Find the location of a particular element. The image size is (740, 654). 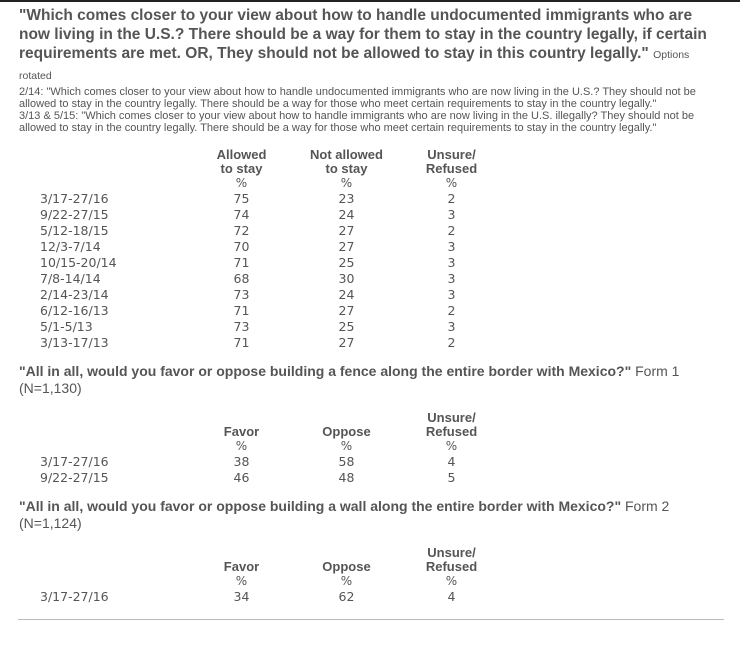

table-row: 3/17-27/16 34 62 4 is located at coordinates (272, 597).